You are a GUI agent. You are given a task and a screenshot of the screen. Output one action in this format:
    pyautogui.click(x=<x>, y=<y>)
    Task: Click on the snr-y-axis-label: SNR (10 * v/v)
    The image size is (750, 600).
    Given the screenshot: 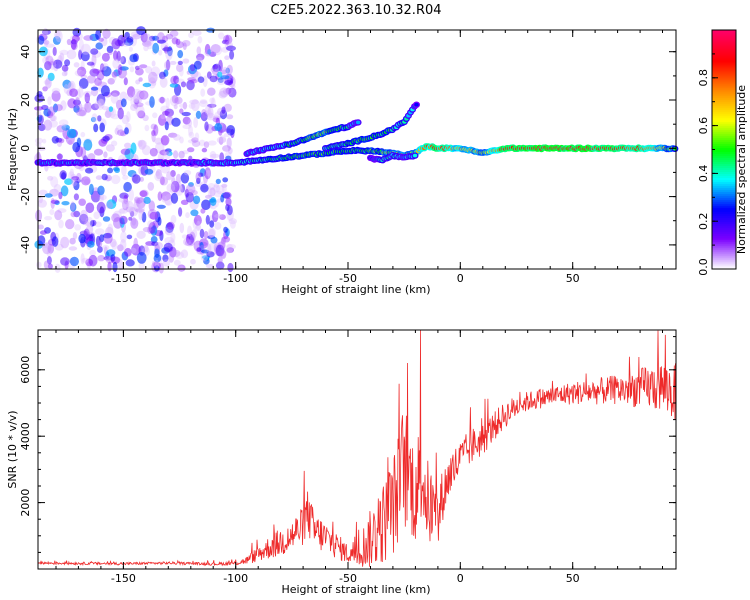 What is the action you would take?
    pyautogui.click(x=12, y=449)
    